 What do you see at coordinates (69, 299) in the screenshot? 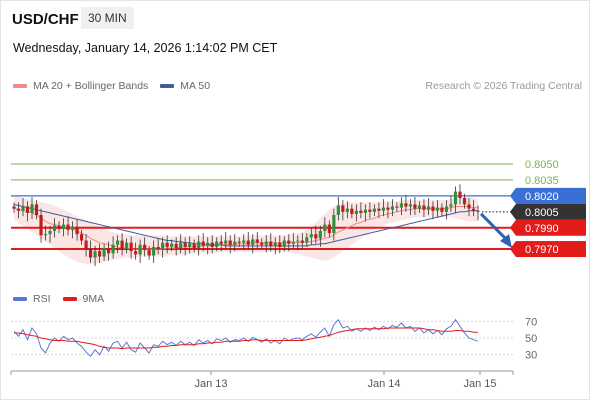
I see `legend-swatch-9ma` at bounding box center [69, 299].